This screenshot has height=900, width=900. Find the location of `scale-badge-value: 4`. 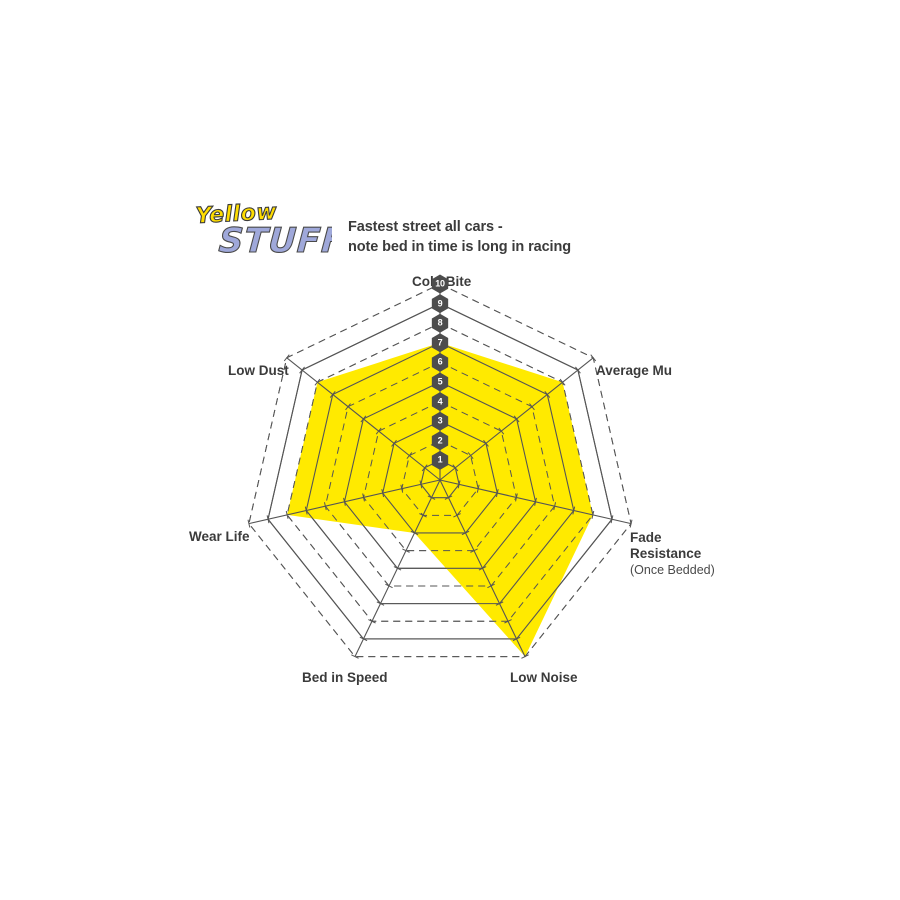

scale-badge-value: 4 is located at coordinates (440, 401).